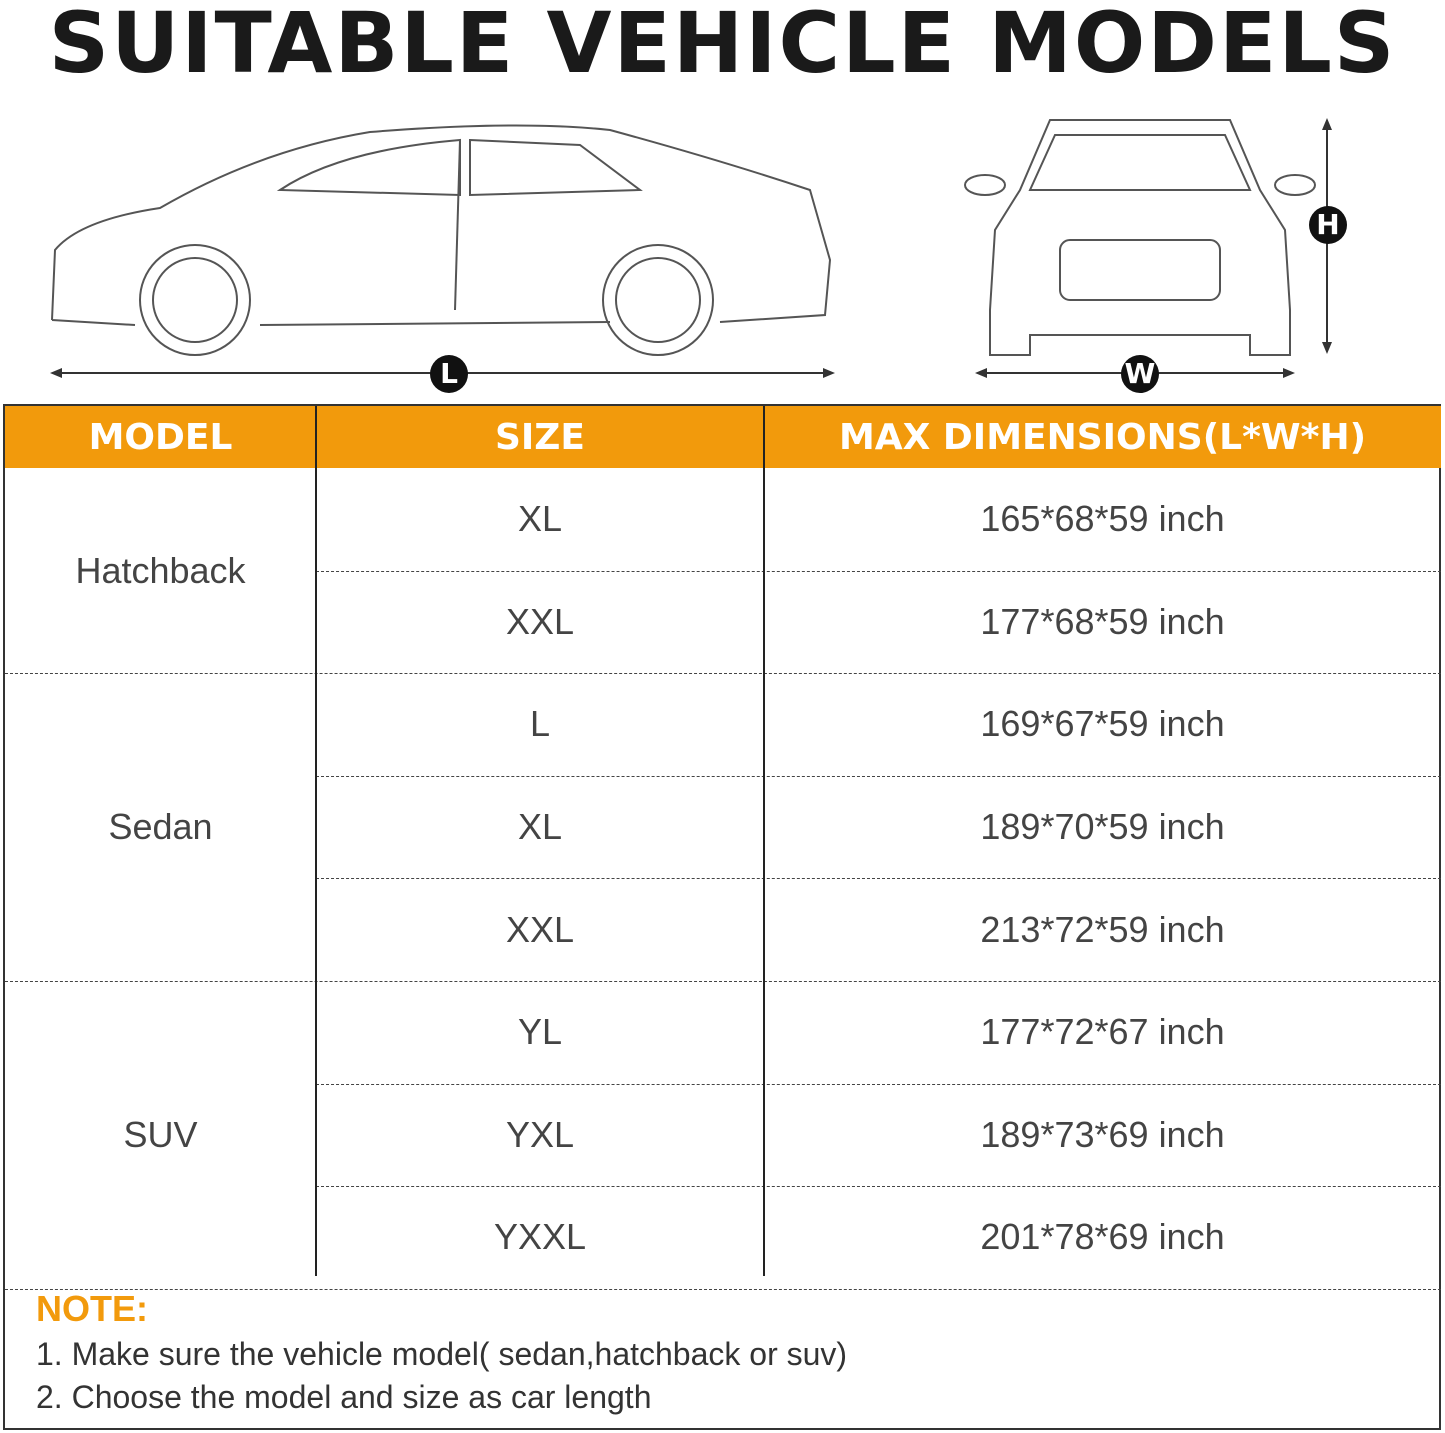 The width and height of the screenshot is (1445, 1433). I want to click on note-heading: NOTE:, so click(92, 1308).